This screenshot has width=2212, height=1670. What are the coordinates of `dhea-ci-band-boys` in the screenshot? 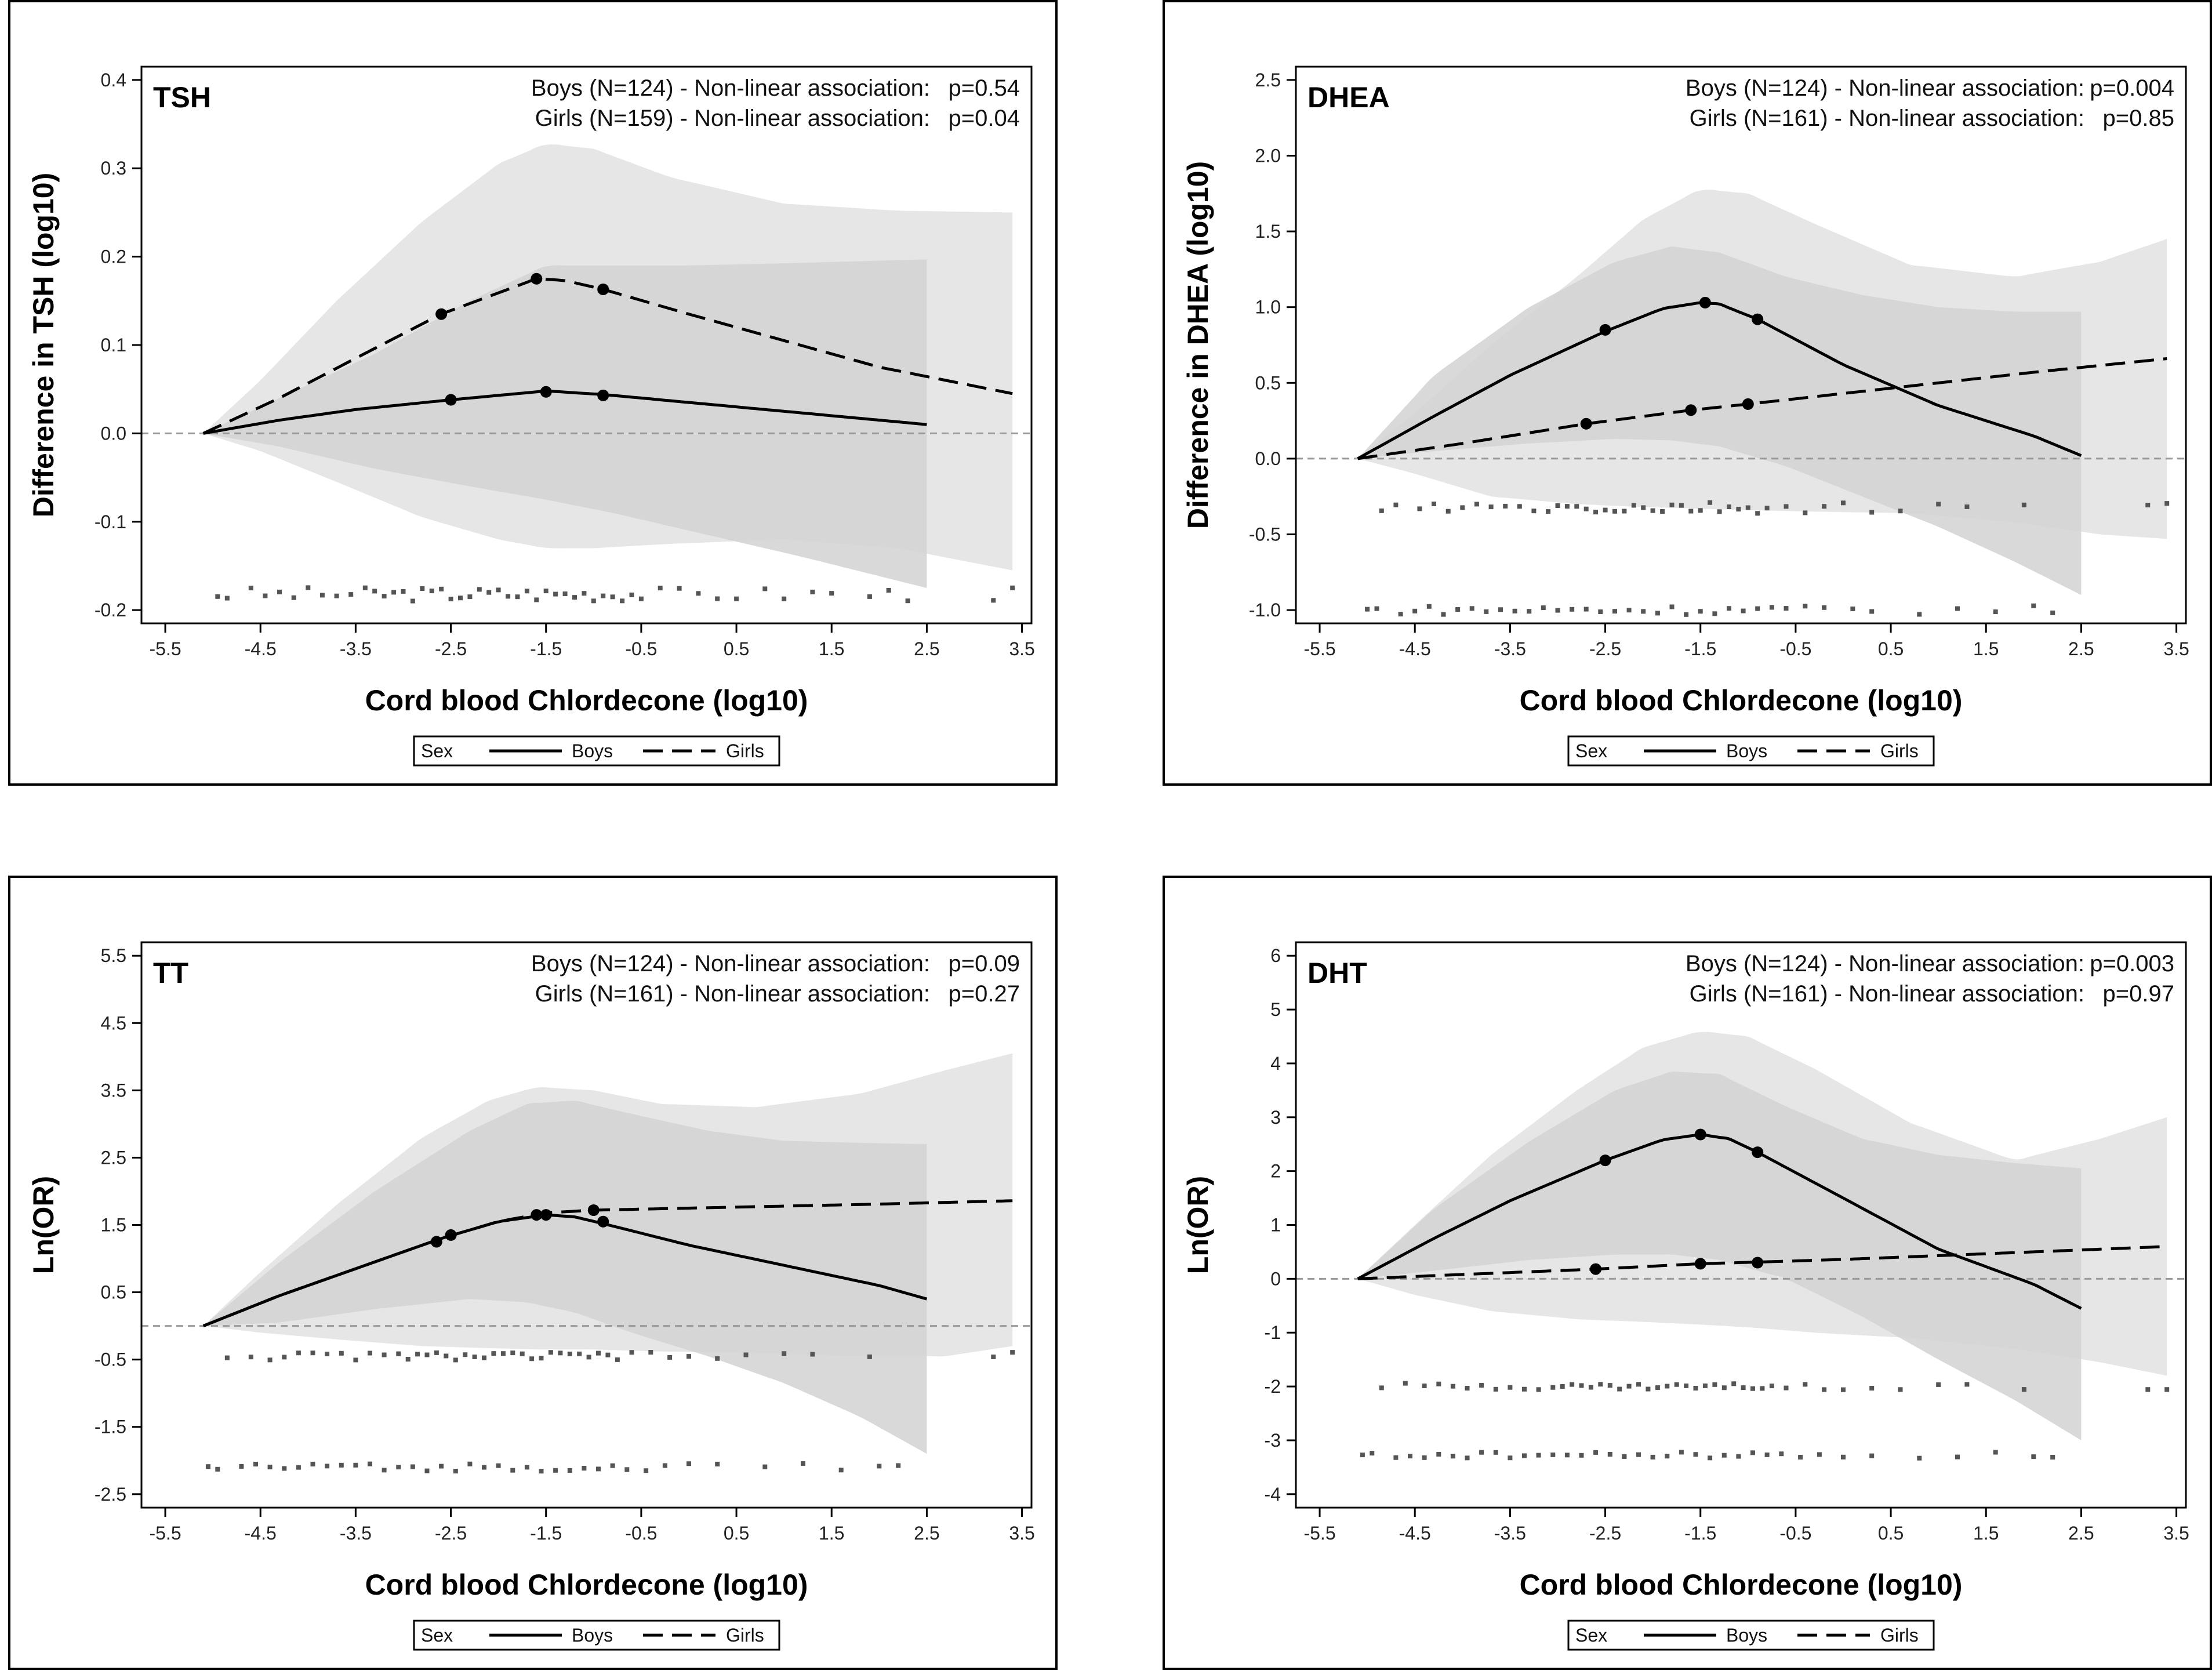 It's located at (1720, 421).